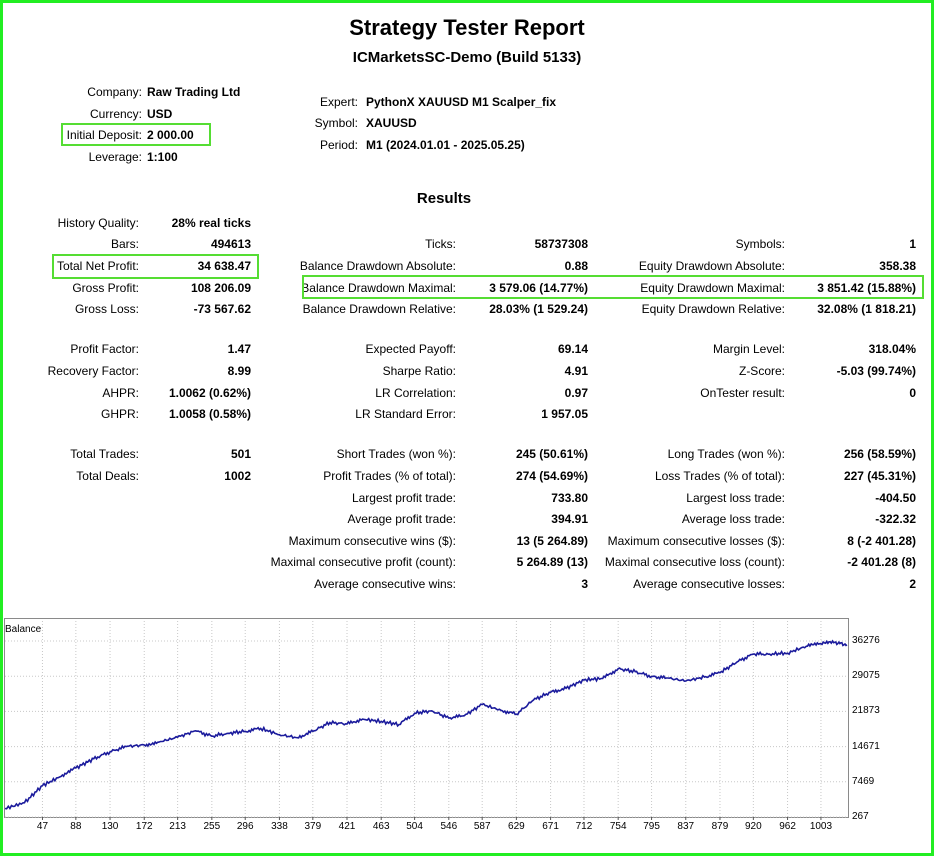 The height and width of the screenshot is (856, 934). What do you see at coordinates (115, 157) in the screenshot?
I see `leverage-label: Leverage:` at bounding box center [115, 157].